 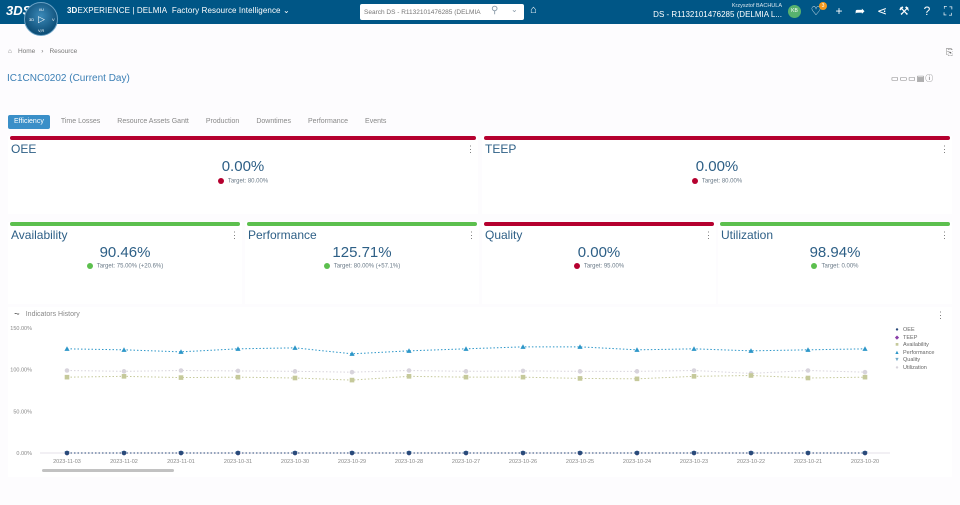 I want to click on tag-icon: ⌂, so click(x=533, y=10).